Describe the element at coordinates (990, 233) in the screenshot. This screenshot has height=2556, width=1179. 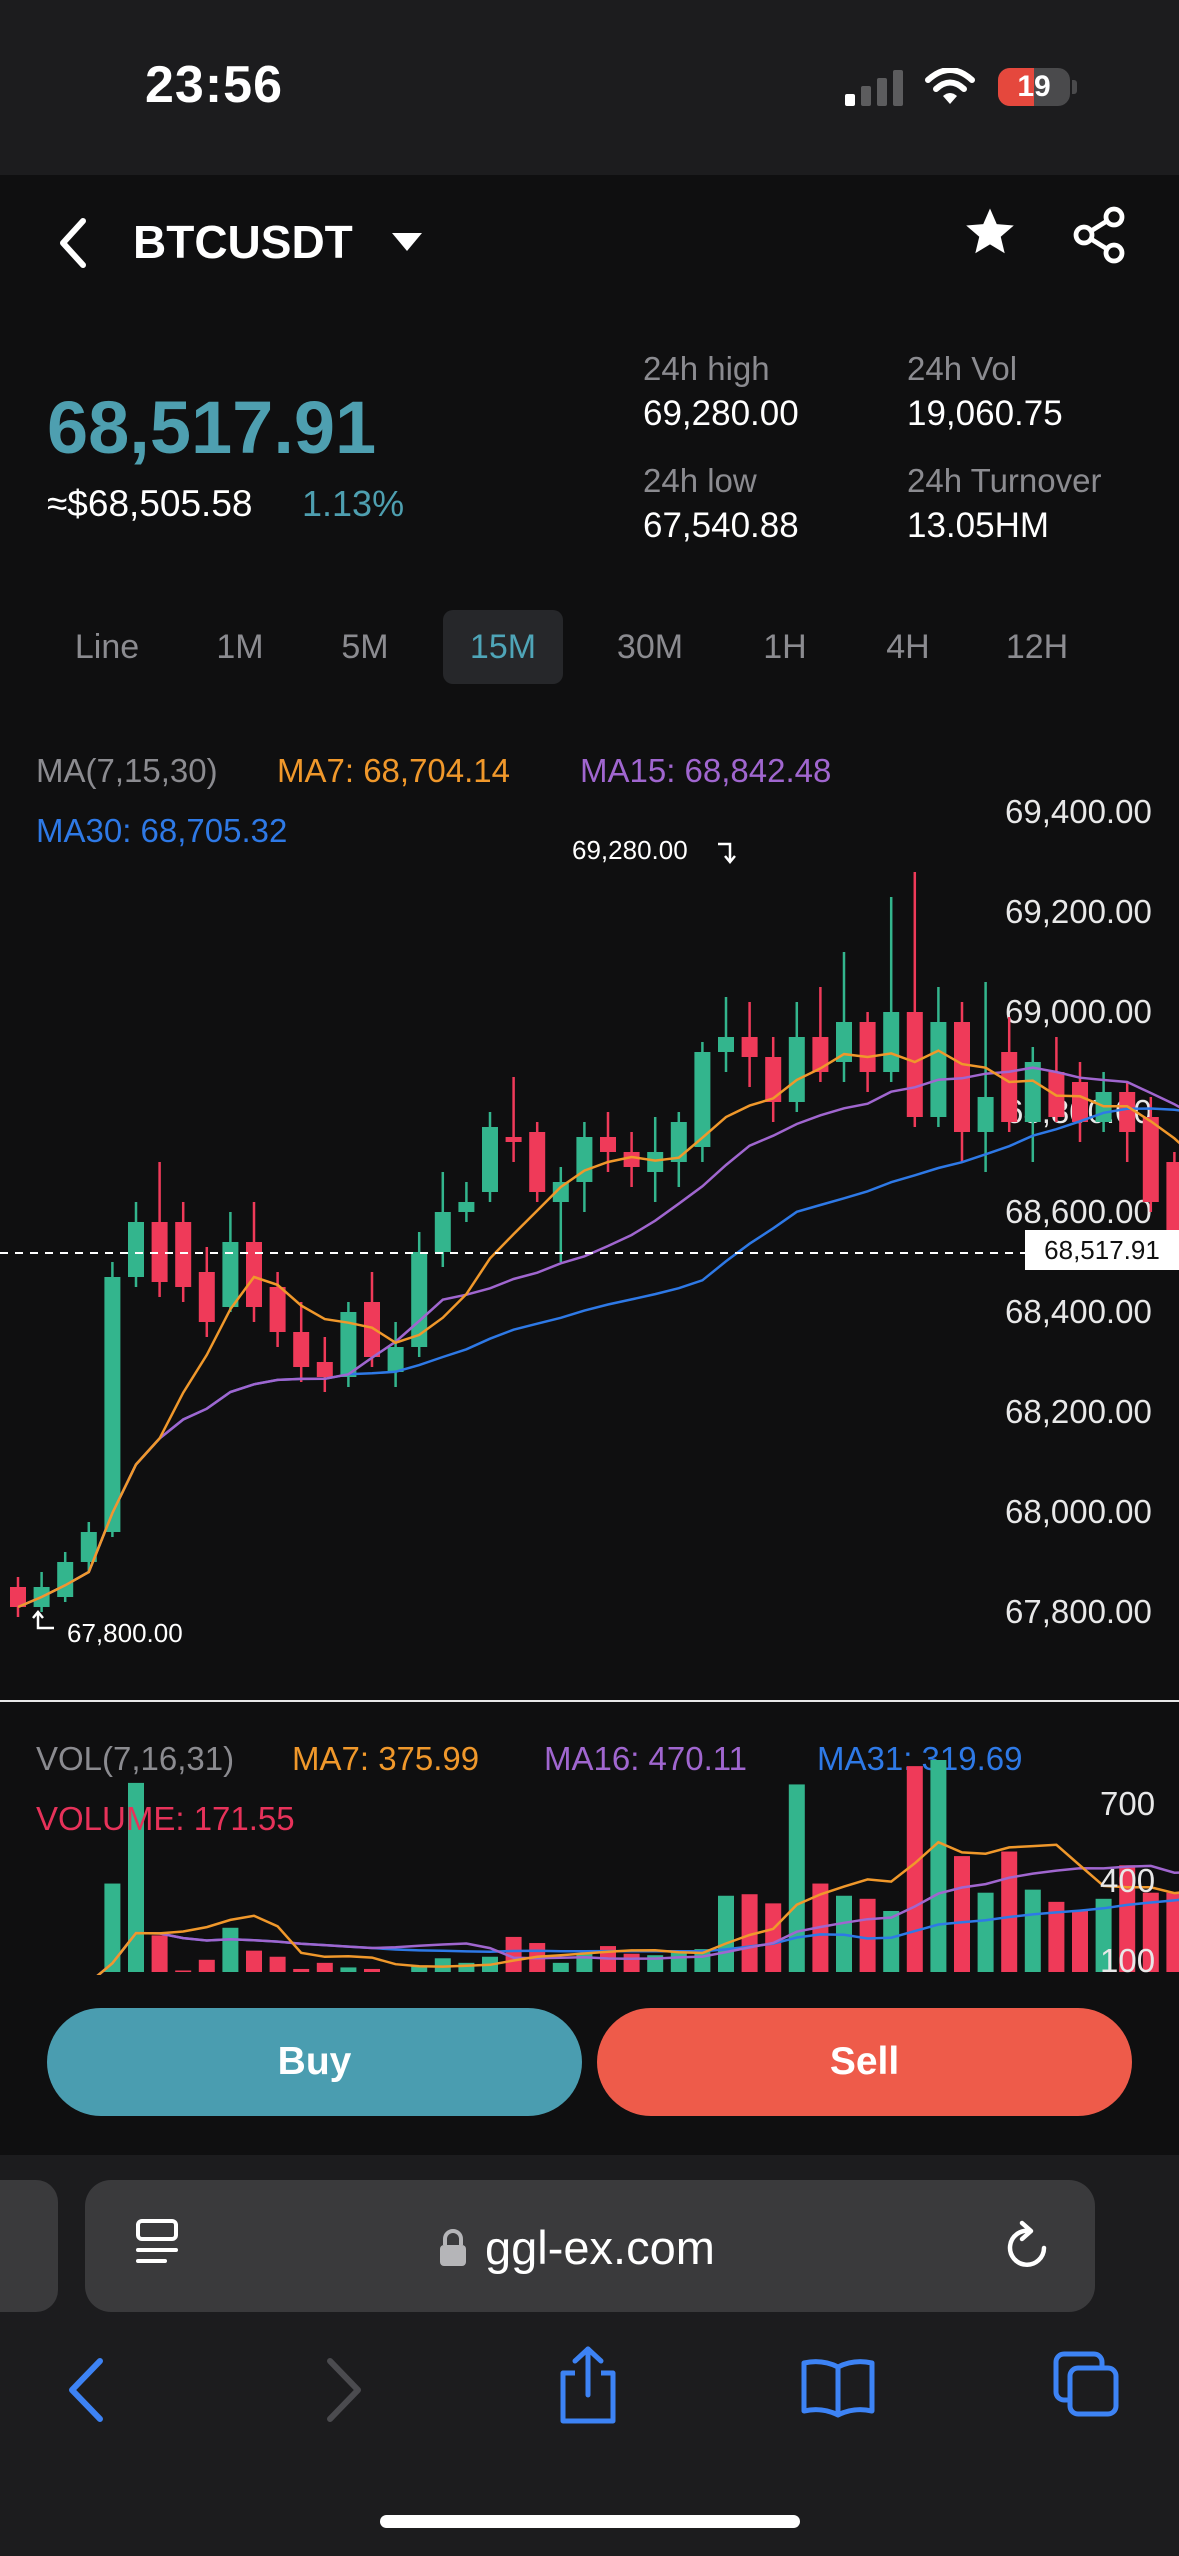
I see `favorite-star-icon` at that location.